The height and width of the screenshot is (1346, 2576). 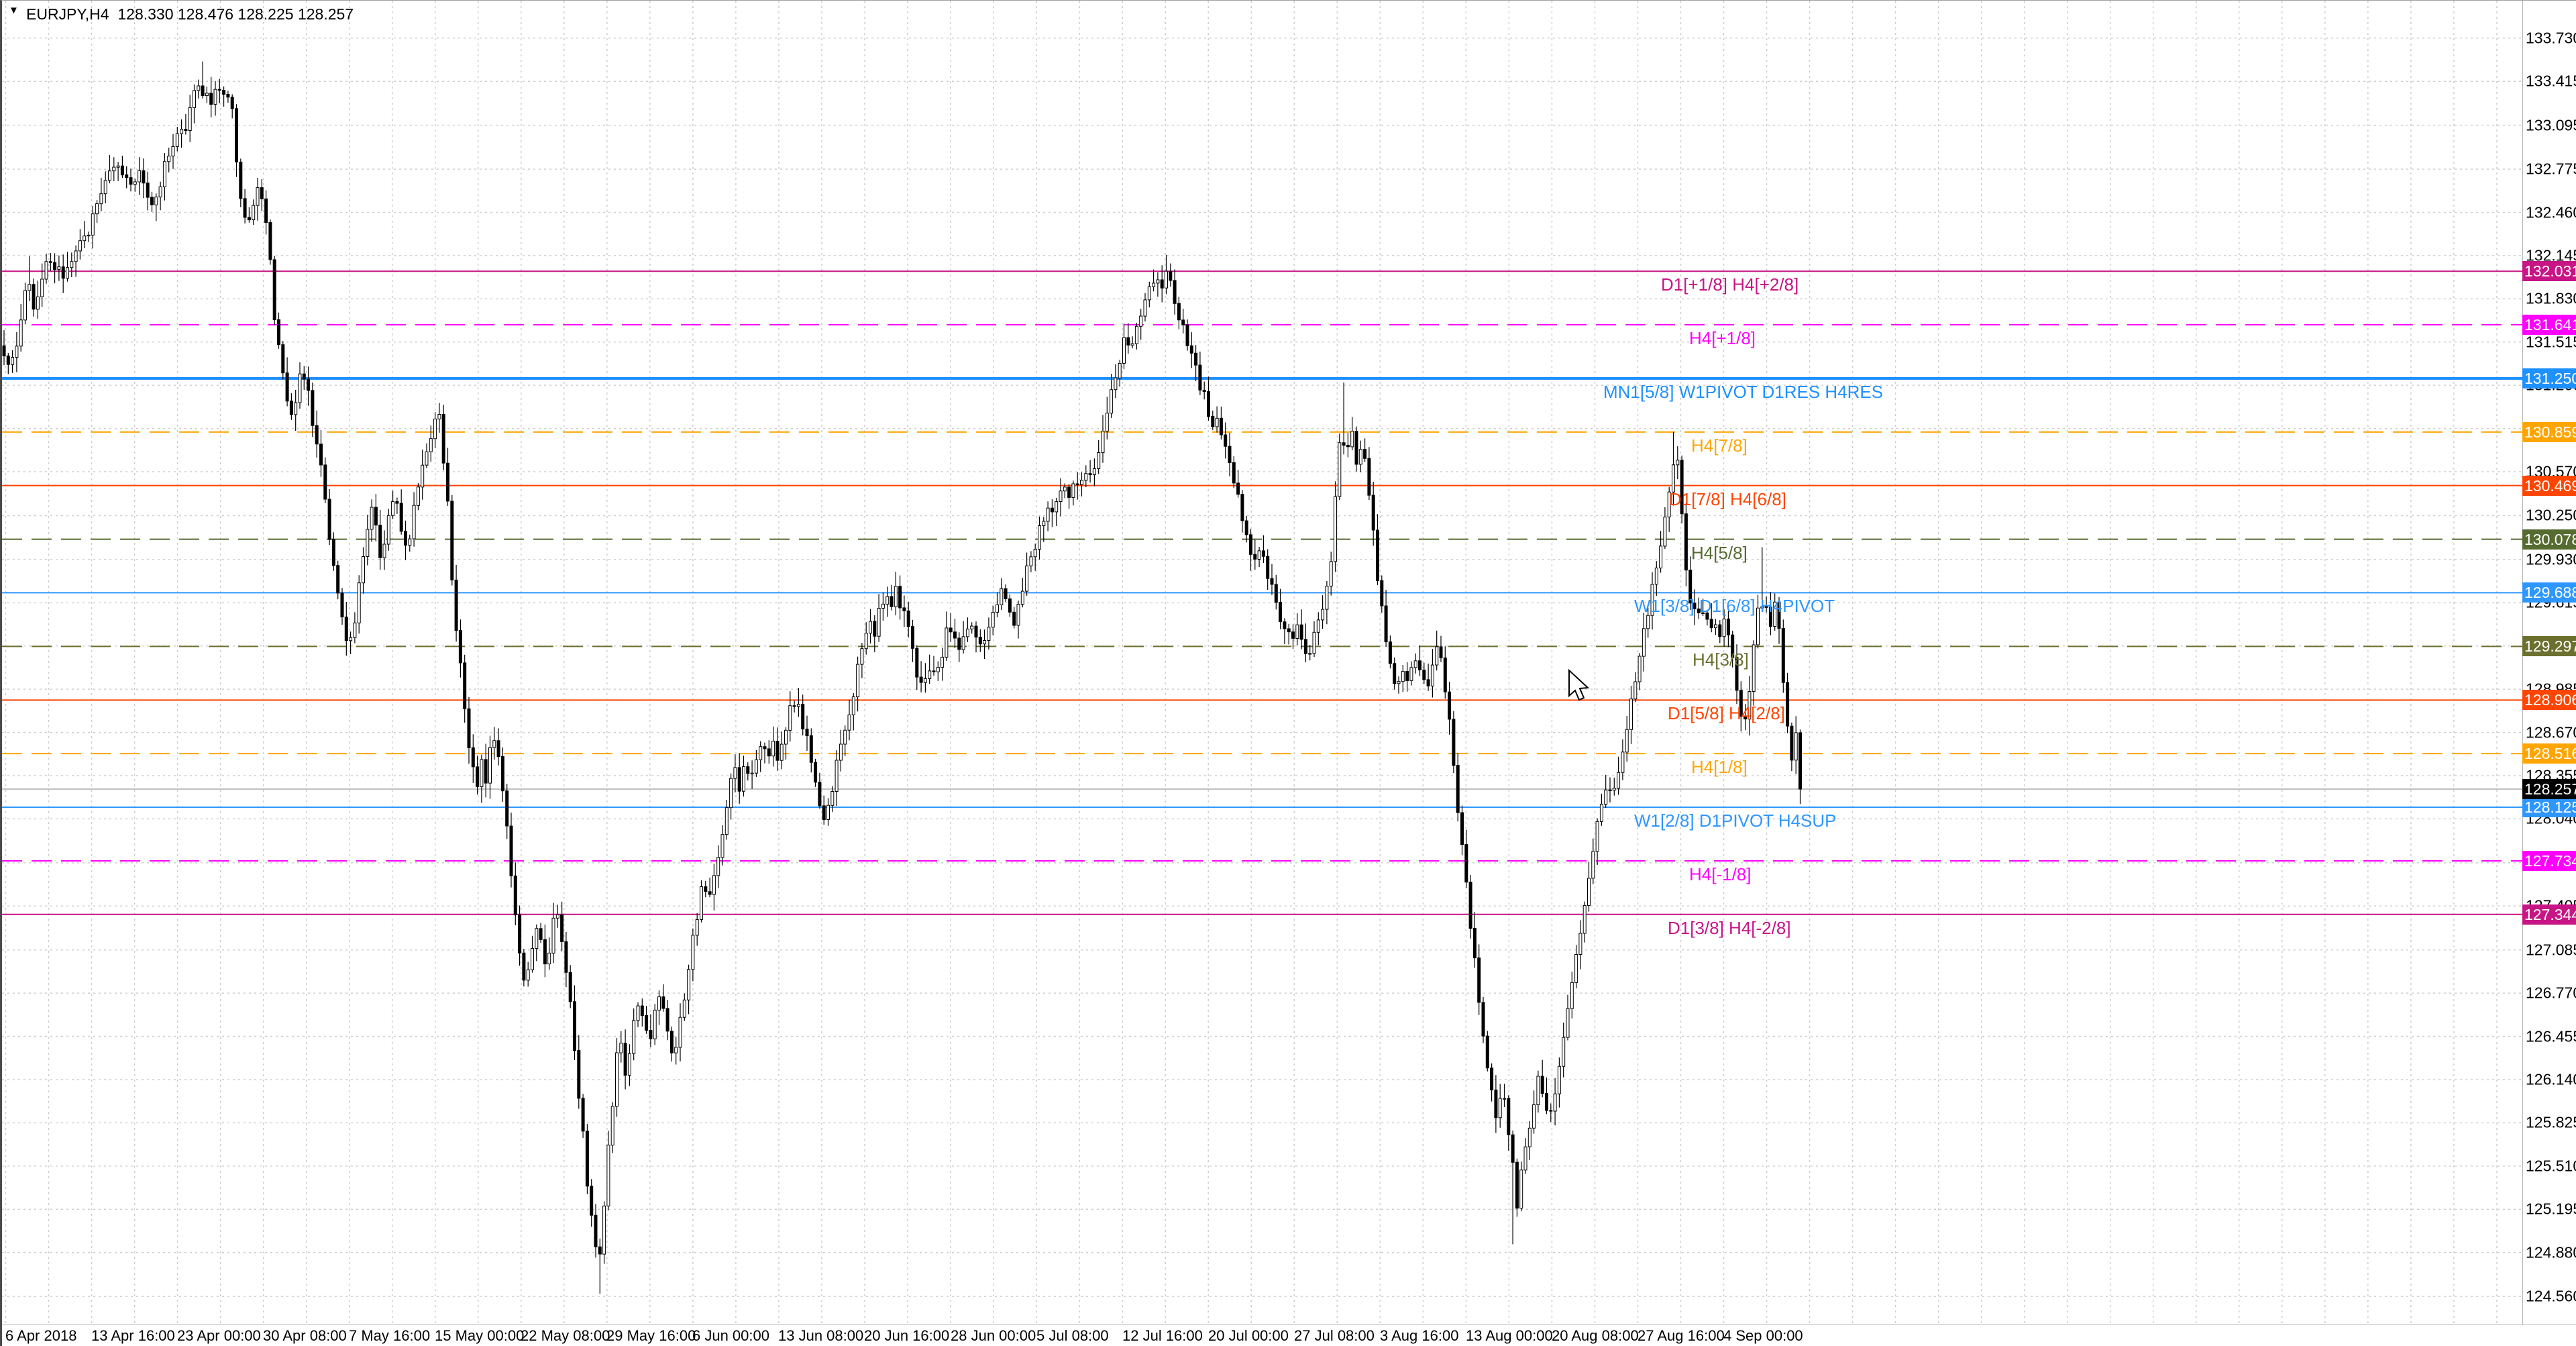 What do you see at coordinates (1334, 1336) in the screenshot?
I see `time-label: 27 Jul 08:00` at bounding box center [1334, 1336].